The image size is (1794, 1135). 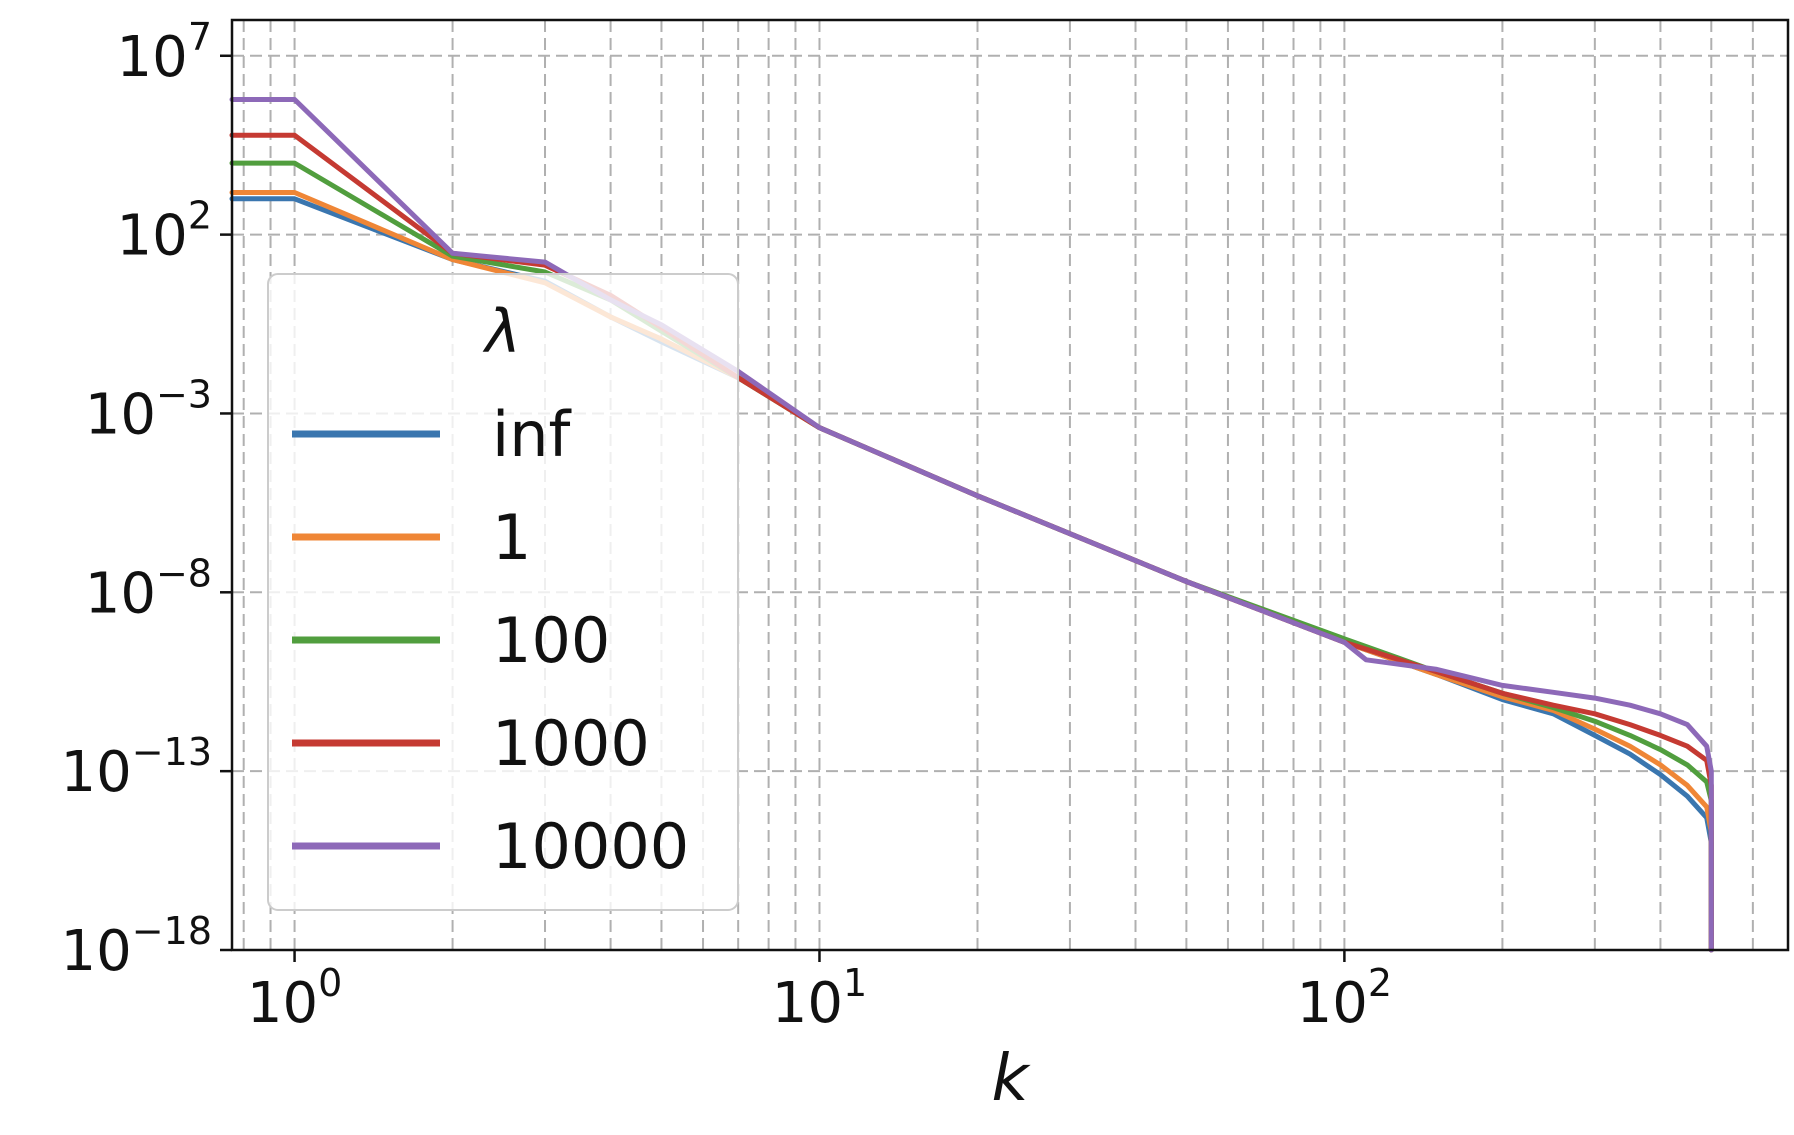 What do you see at coordinates (590, 846) in the screenshot?
I see `legend-label-10000: 10000` at bounding box center [590, 846].